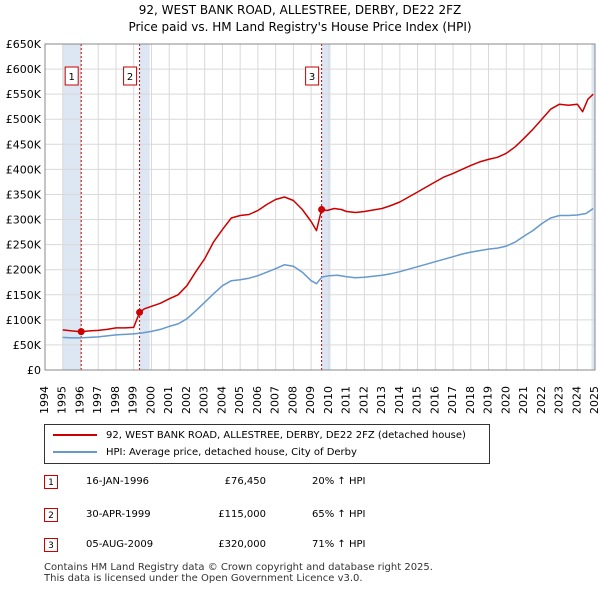  I want to click on transaction-price: £115,000, so click(242, 514).